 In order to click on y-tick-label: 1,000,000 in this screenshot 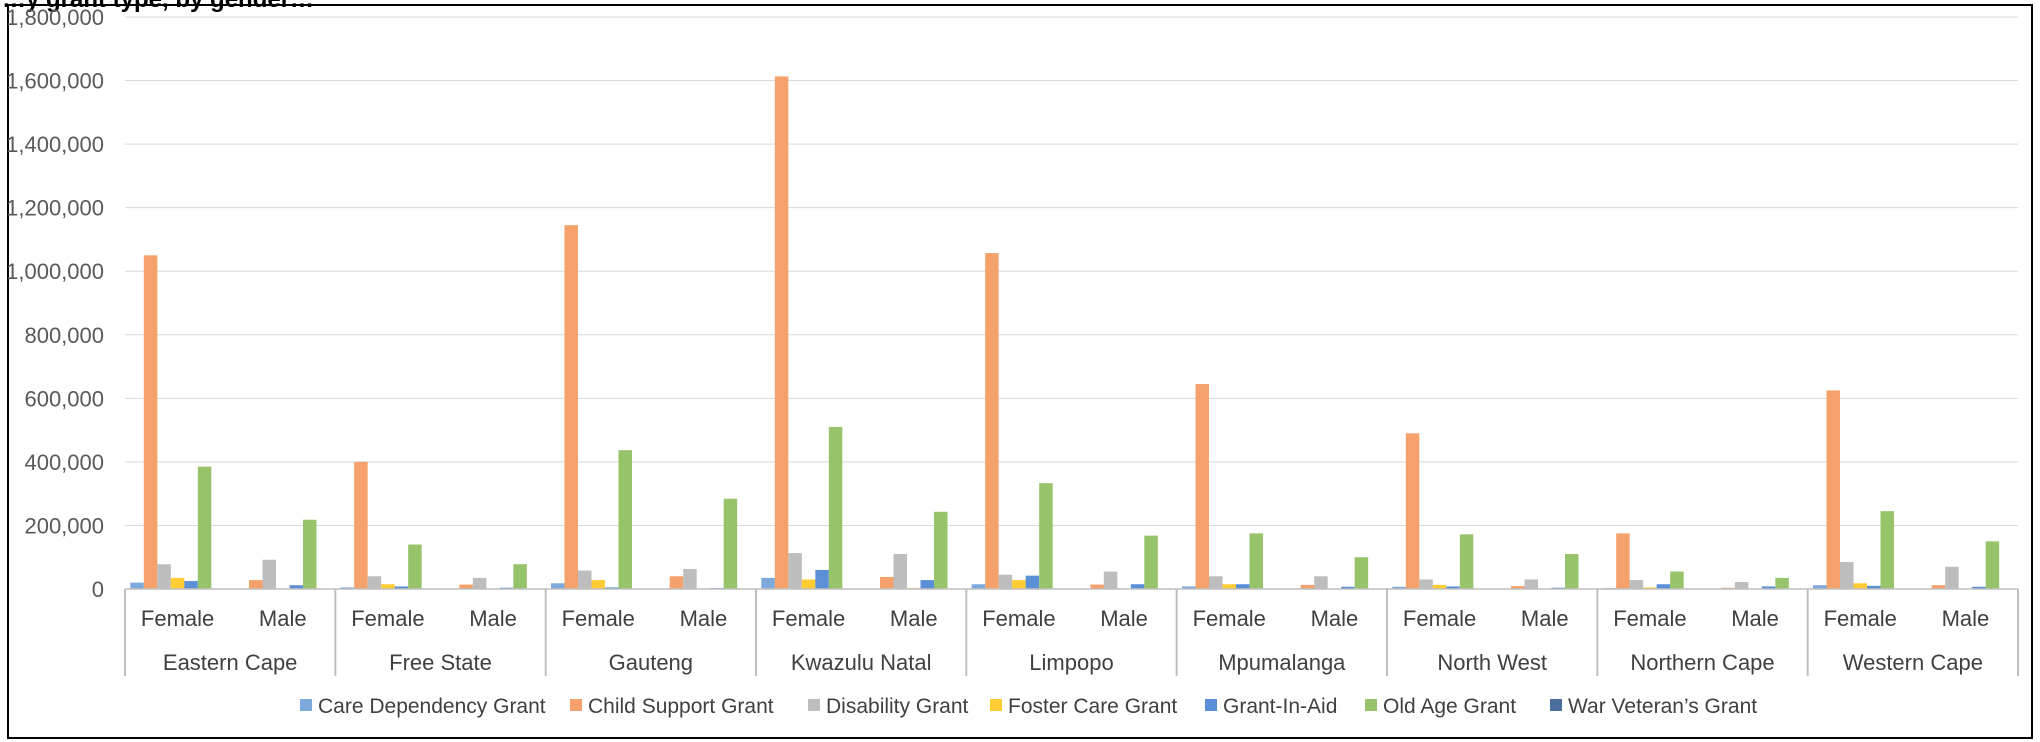, I will do `click(55, 271)`.